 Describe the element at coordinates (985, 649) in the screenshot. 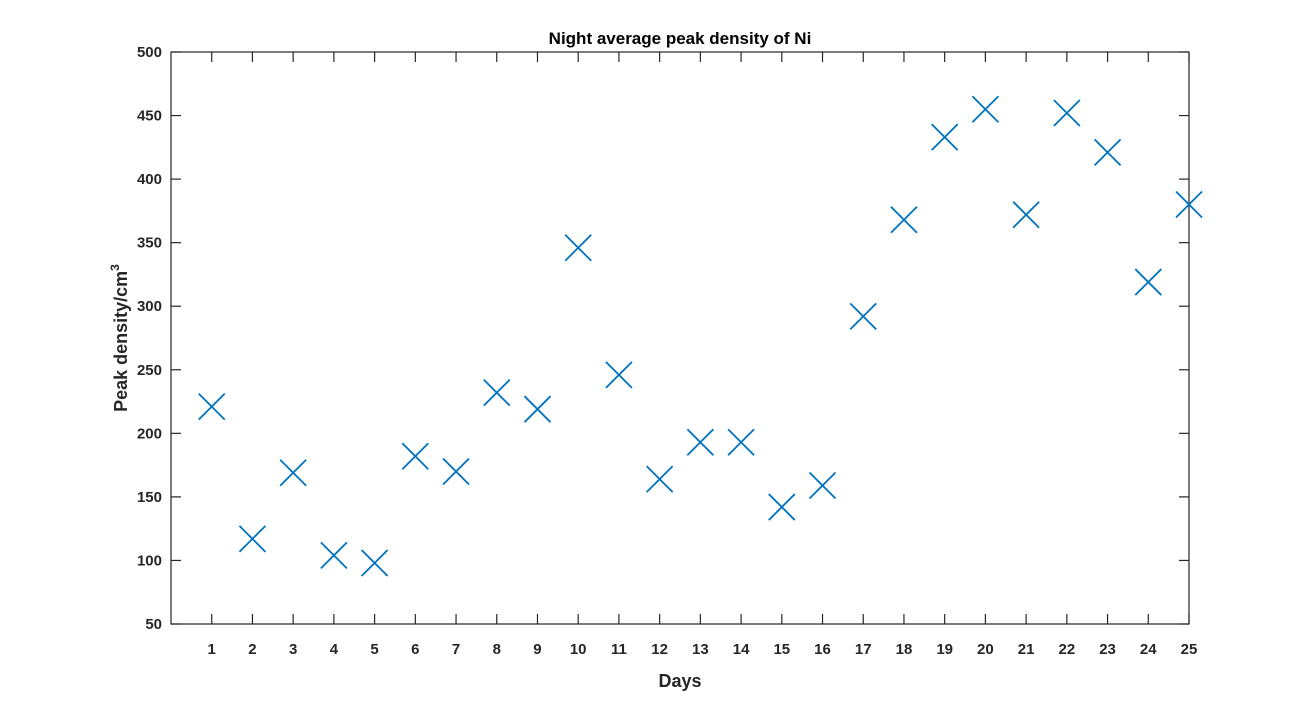

I see `x-tick-label: 20` at that location.